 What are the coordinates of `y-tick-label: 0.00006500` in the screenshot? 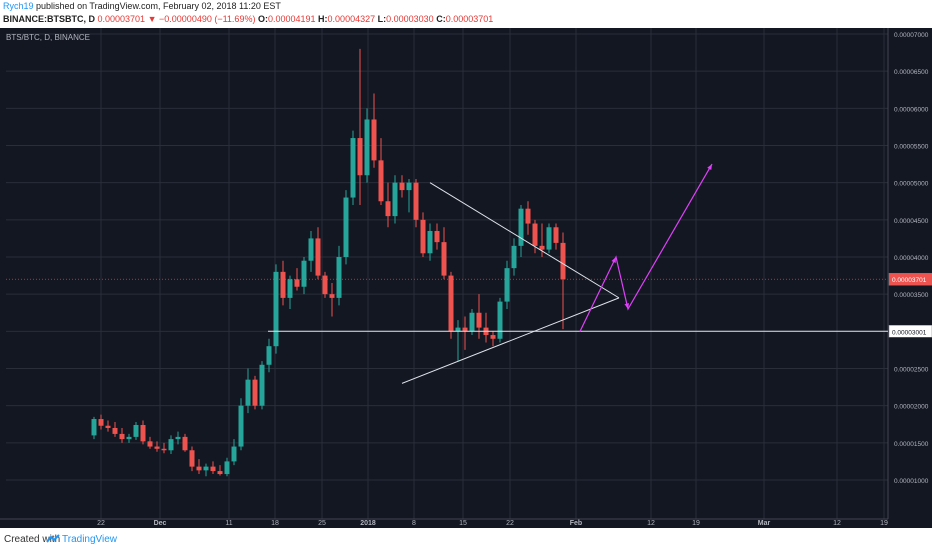 It's located at (911, 72).